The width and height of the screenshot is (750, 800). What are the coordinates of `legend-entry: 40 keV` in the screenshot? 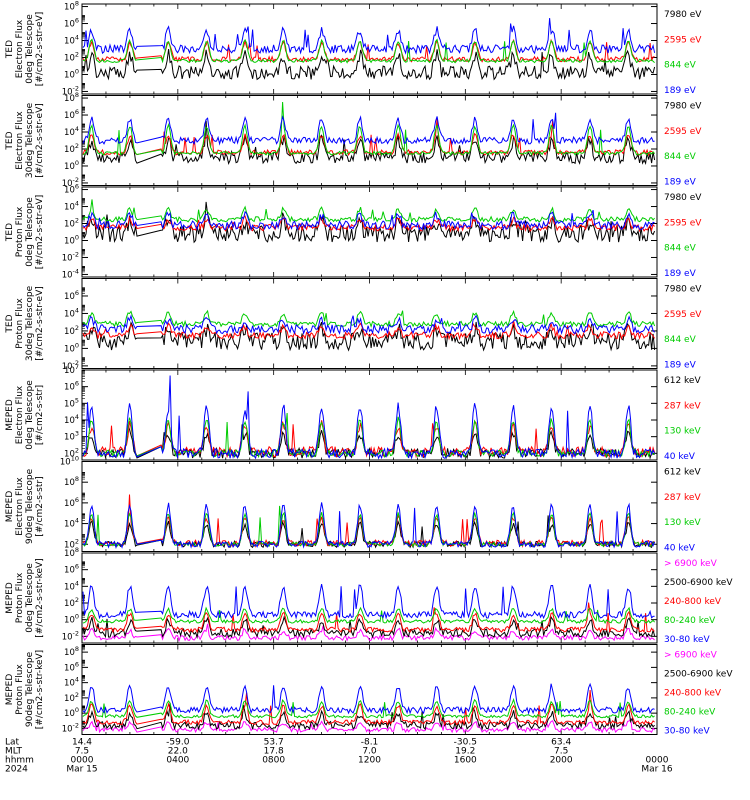 It's located at (680, 549).